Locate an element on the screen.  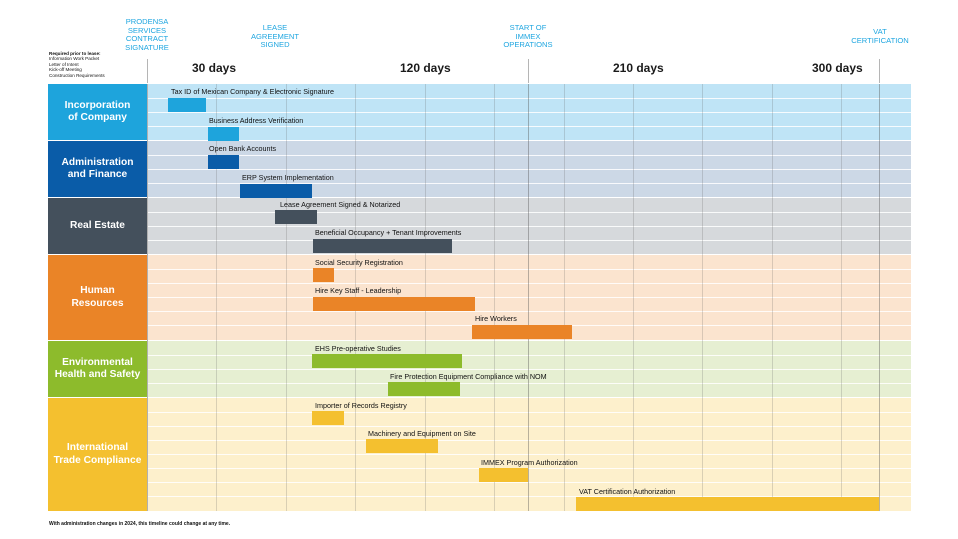
category-text: Real Estate is located at coordinates (97, 225).